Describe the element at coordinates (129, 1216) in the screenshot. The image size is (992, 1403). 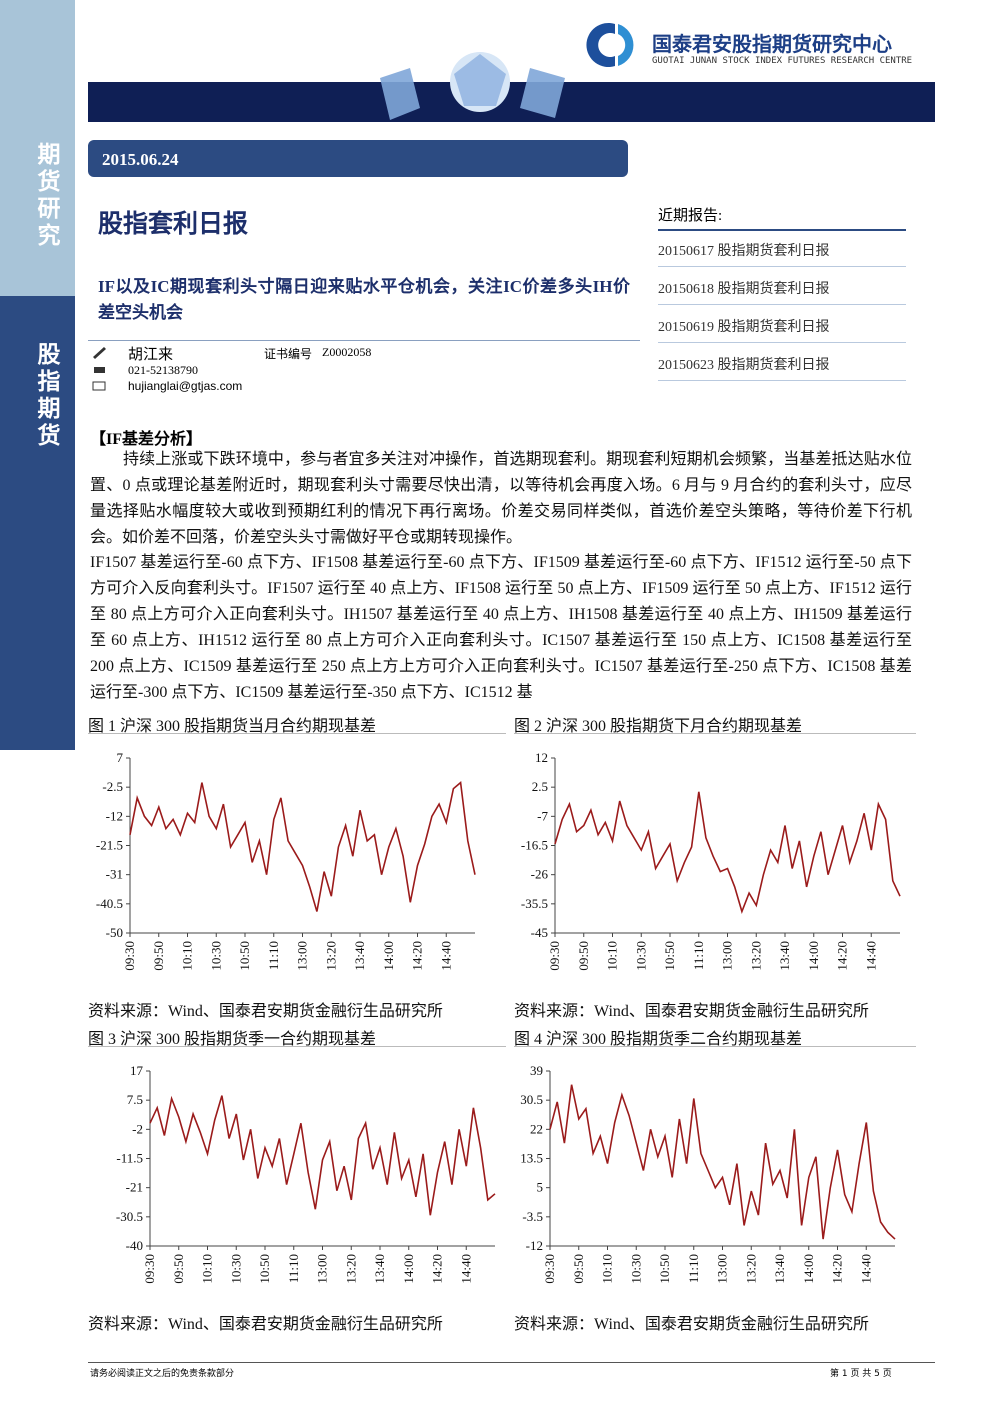
I see `y-tick-label: -30.5` at that location.